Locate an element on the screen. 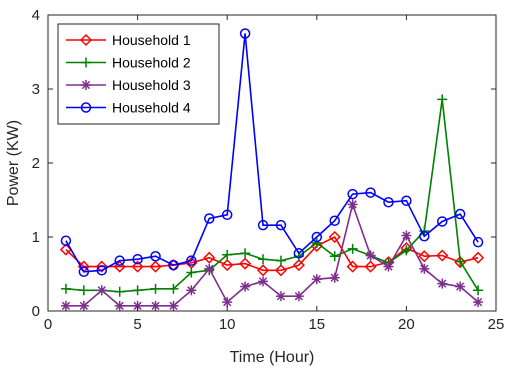 The image size is (512, 376). legend-label: Household 4 is located at coordinates (151, 108).